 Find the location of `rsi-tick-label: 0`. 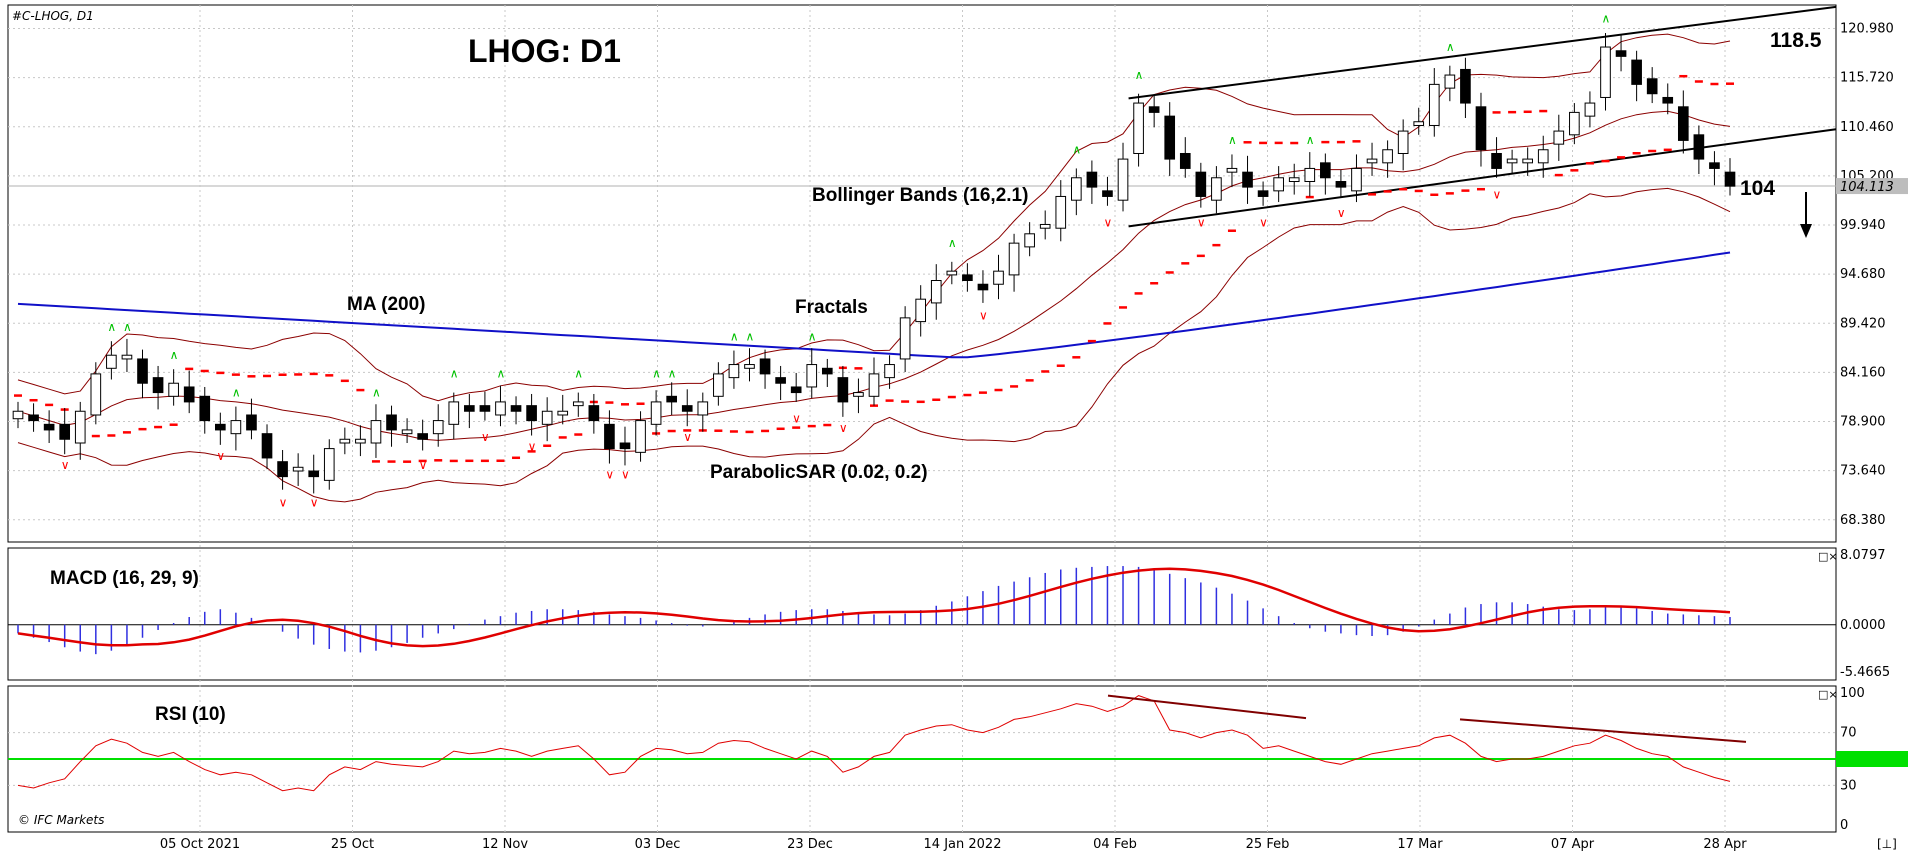

rsi-tick-label: 0 is located at coordinates (1844, 825).